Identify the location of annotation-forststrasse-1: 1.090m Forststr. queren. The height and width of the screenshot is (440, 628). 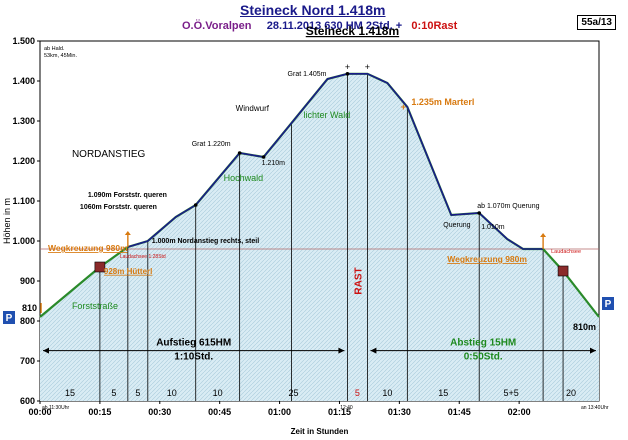
(127, 195).